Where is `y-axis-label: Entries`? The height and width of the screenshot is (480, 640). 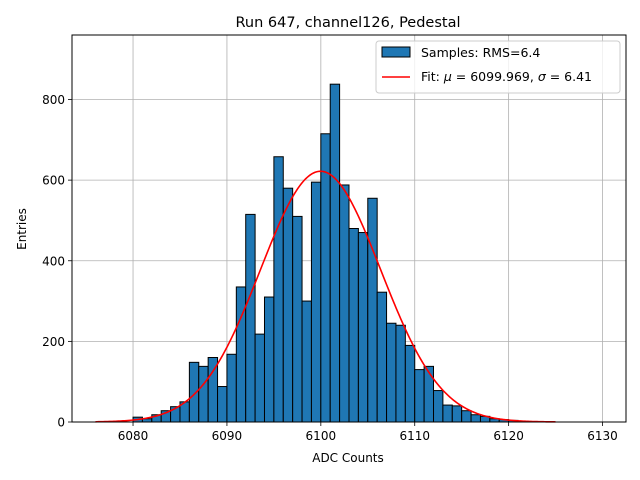 y-axis-label: Entries is located at coordinates (22, 229).